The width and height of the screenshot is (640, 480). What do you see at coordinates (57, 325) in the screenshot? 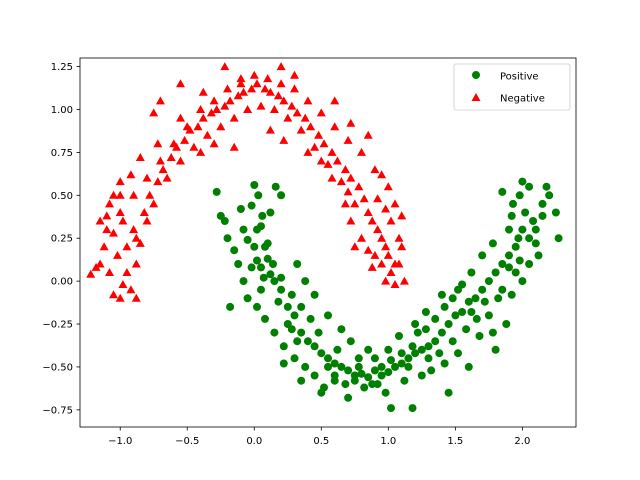
I see `y-tick-label: −0.25` at bounding box center [57, 325].